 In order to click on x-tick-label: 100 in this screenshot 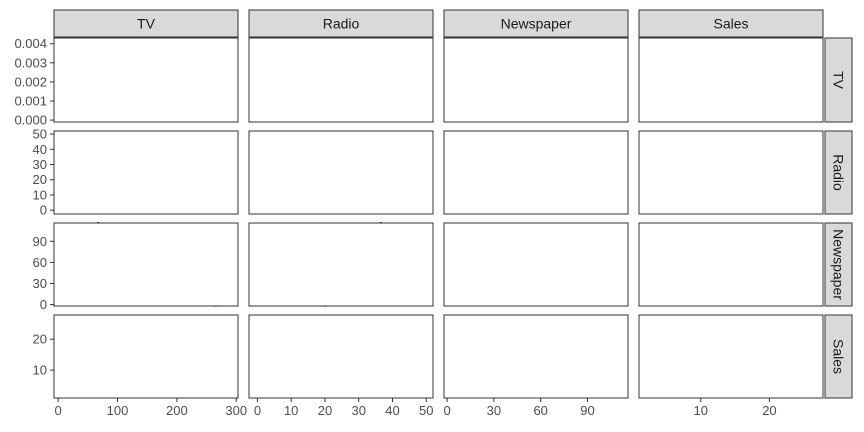, I will do `click(118, 410)`.